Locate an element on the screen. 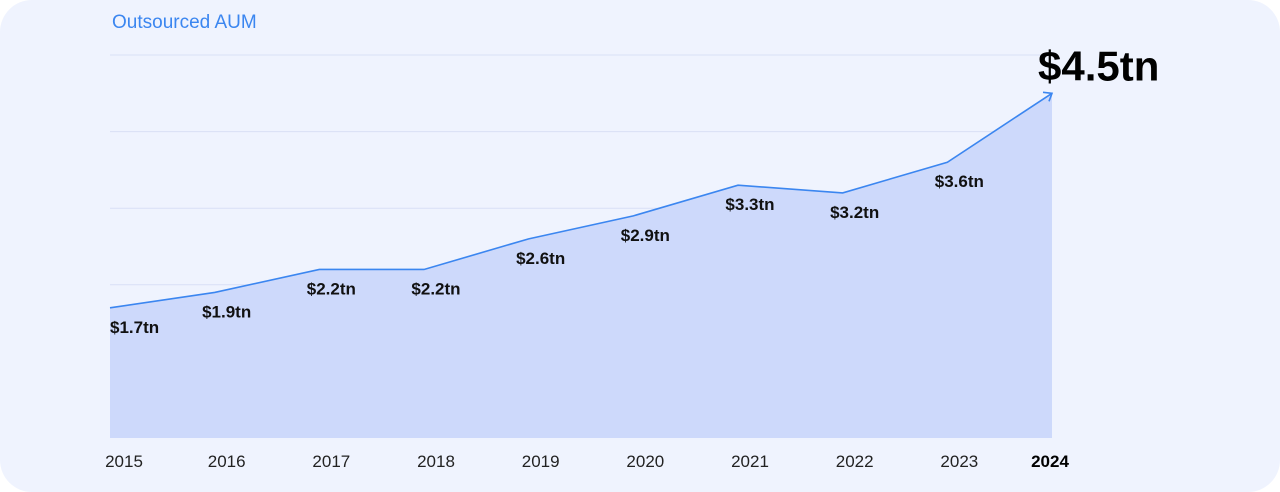 The height and width of the screenshot is (492, 1280). data-label: $2.9tn is located at coordinates (645, 235).